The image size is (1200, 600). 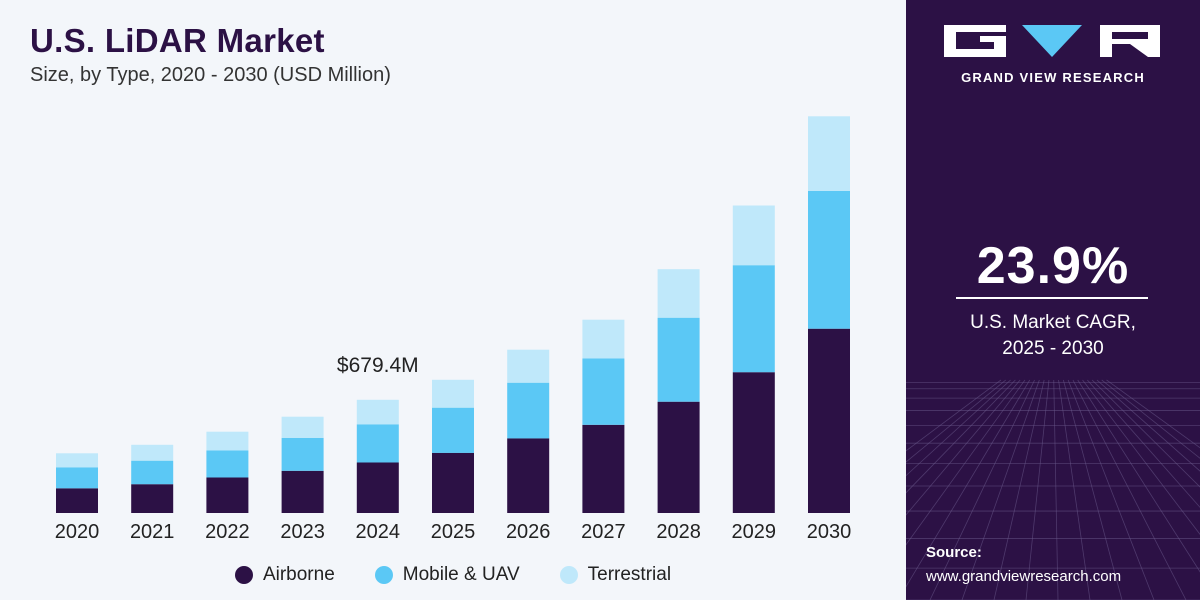 I want to click on chart-legend: Airborne Mobile & UAV Terrestrial, so click(x=453, y=575).